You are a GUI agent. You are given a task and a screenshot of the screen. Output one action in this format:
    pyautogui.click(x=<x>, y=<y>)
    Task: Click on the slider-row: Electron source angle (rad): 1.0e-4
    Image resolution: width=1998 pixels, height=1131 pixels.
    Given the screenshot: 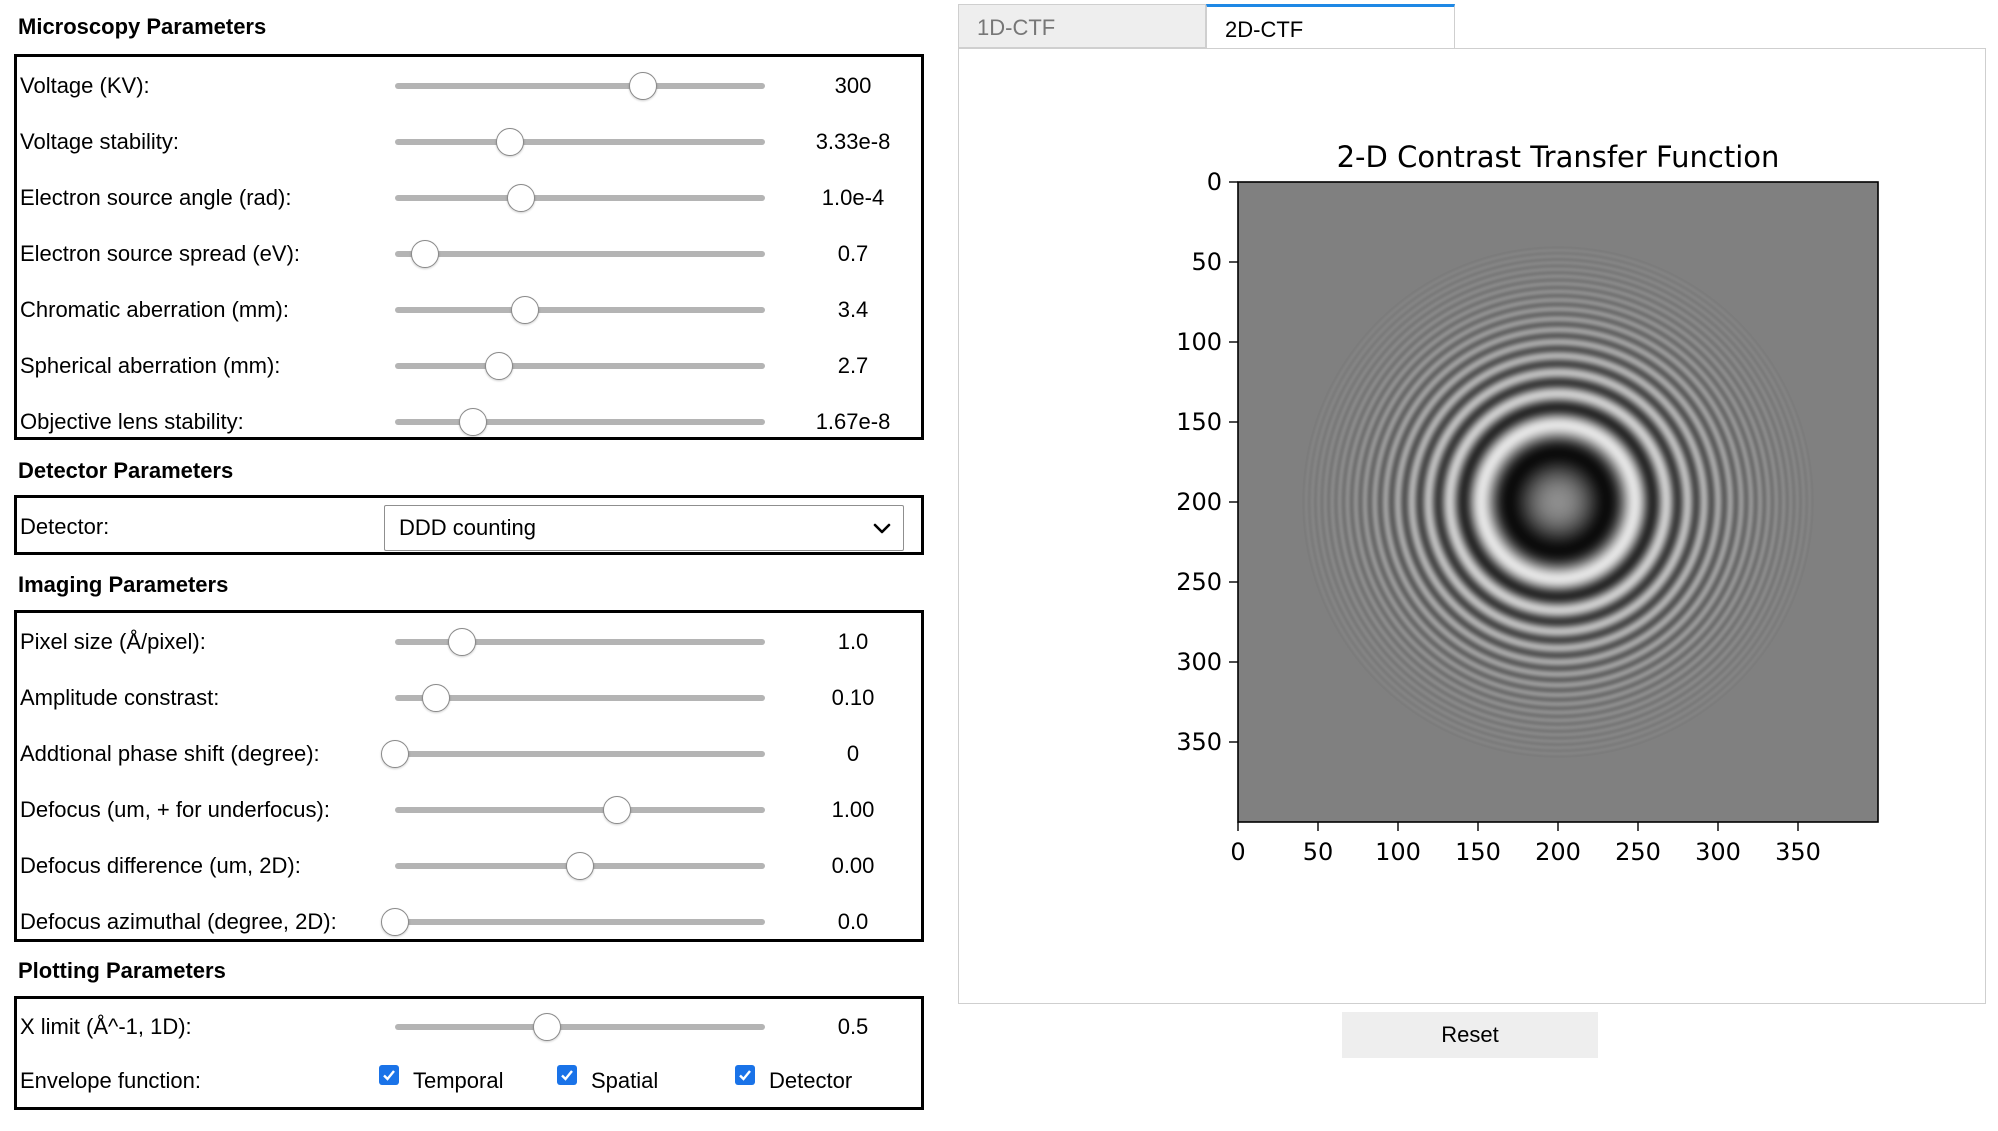 What is the action you would take?
    pyautogui.click(x=469, y=198)
    